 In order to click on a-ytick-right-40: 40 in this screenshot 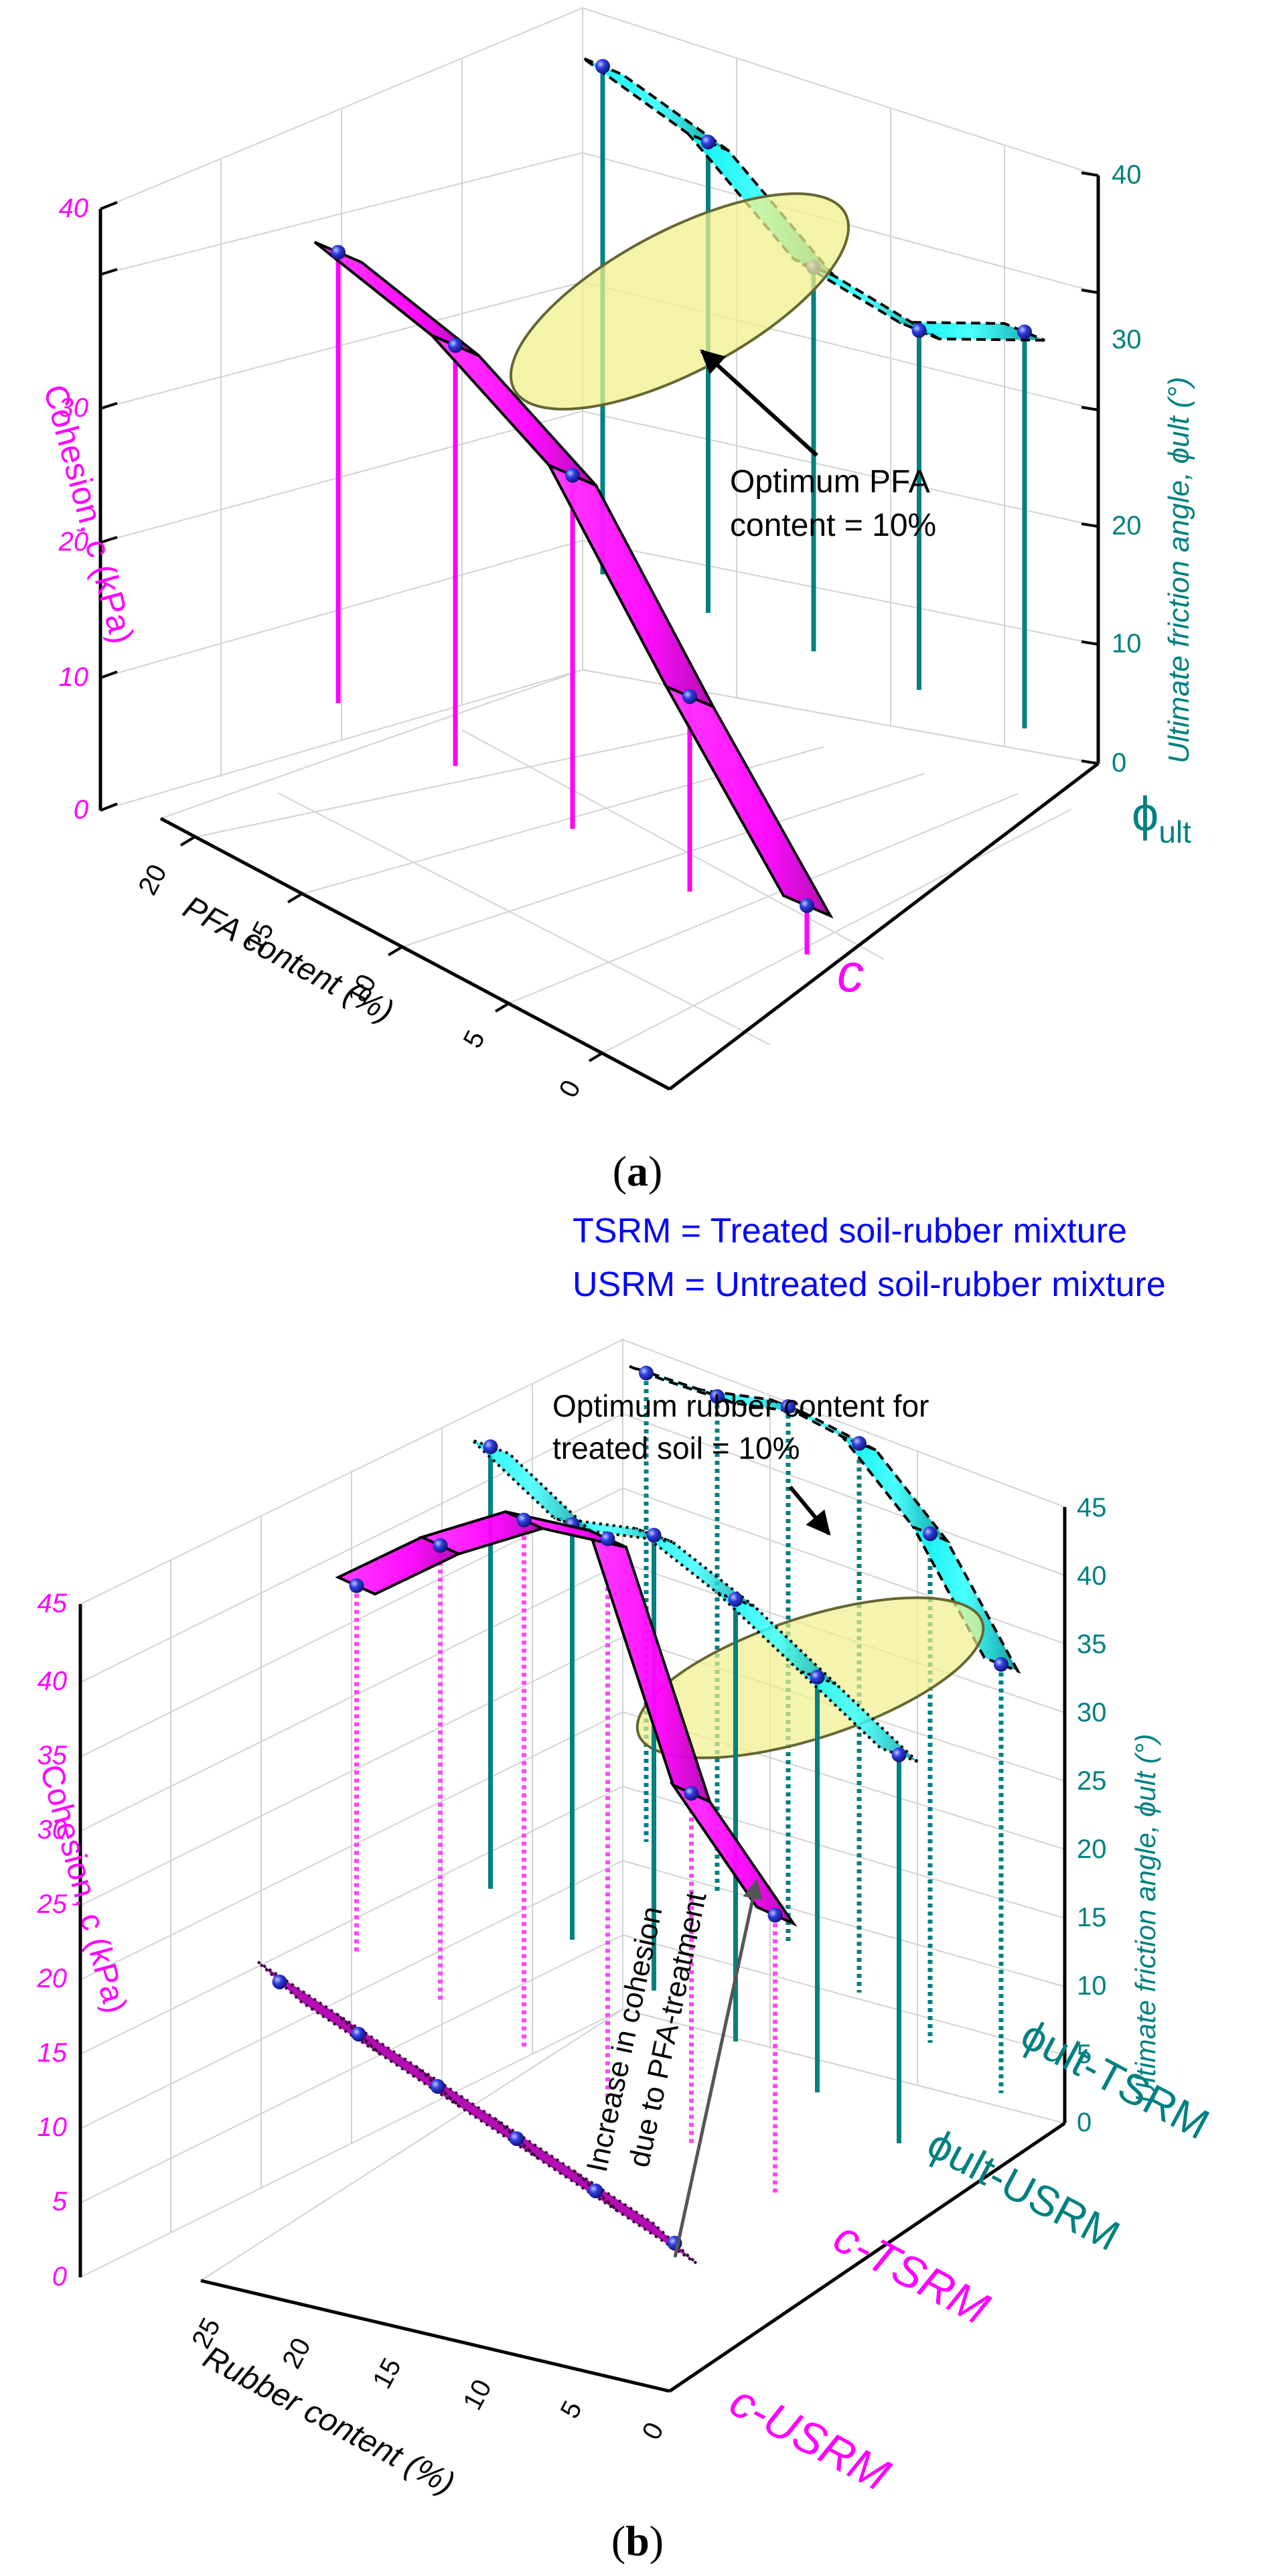, I will do `click(1127, 175)`.